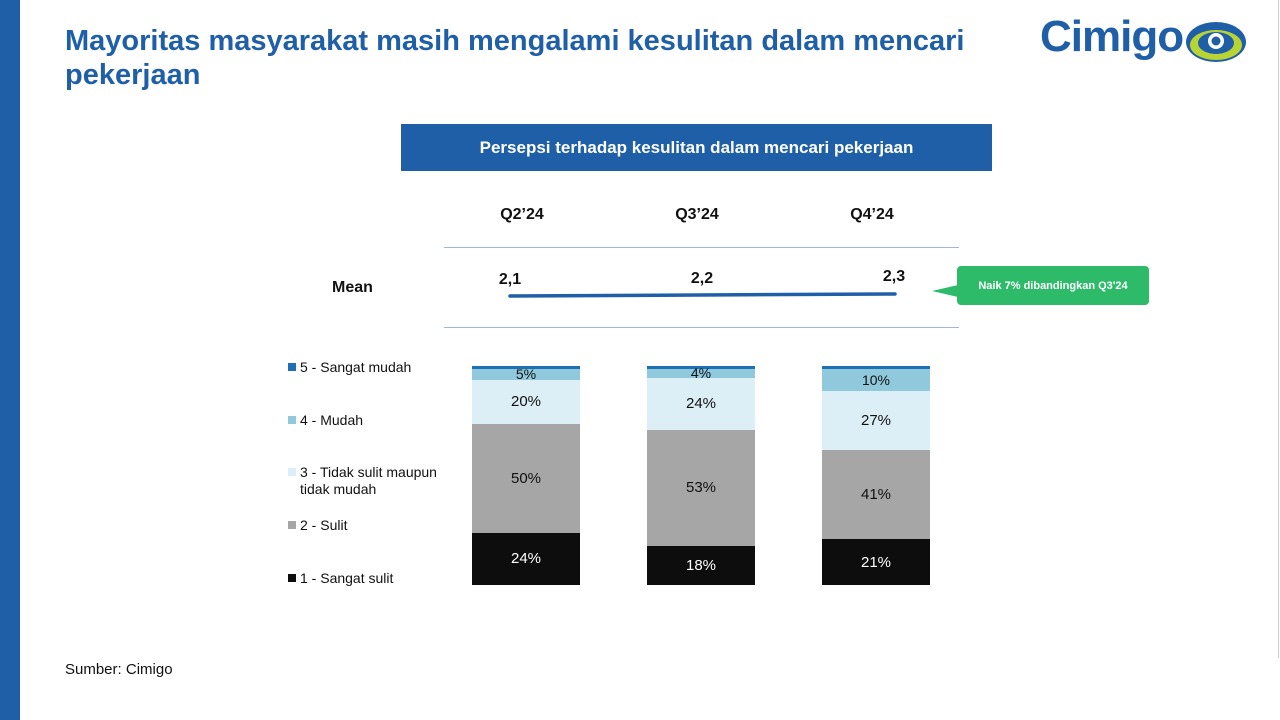 This screenshot has width=1280, height=720. I want to click on mean-bottom-divider, so click(701, 327).